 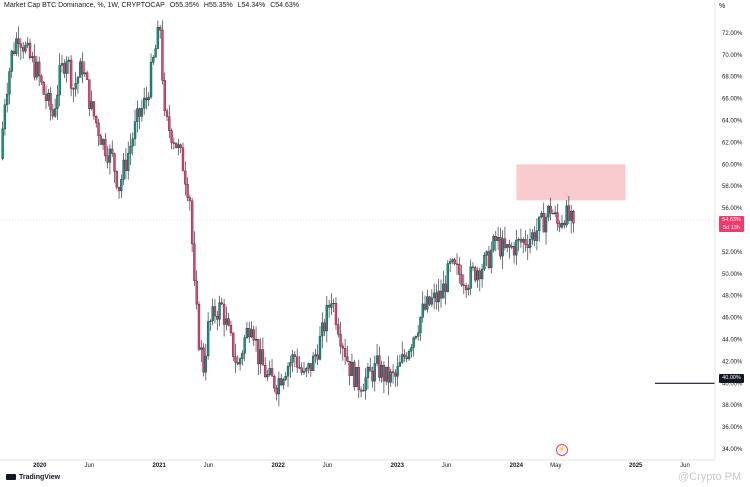 What do you see at coordinates (562, 450) in the screenshot?
I see `lightning-event-icon: ⚡` at bounding box center [562, 450].